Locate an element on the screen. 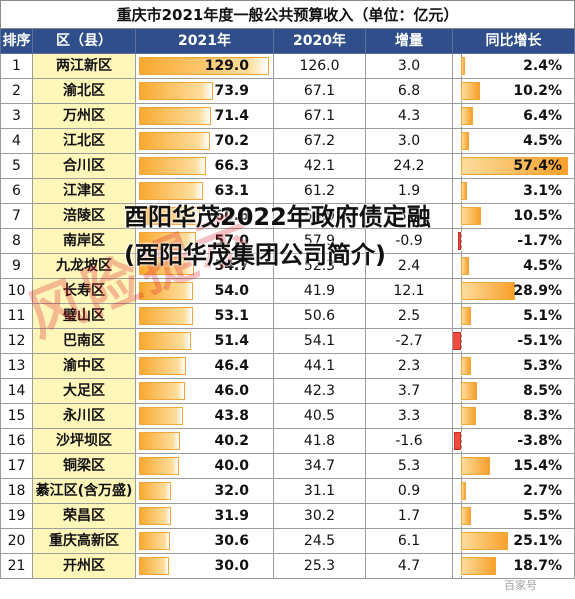  increment-cell: 6.1 is located at coordinates (409, 541).